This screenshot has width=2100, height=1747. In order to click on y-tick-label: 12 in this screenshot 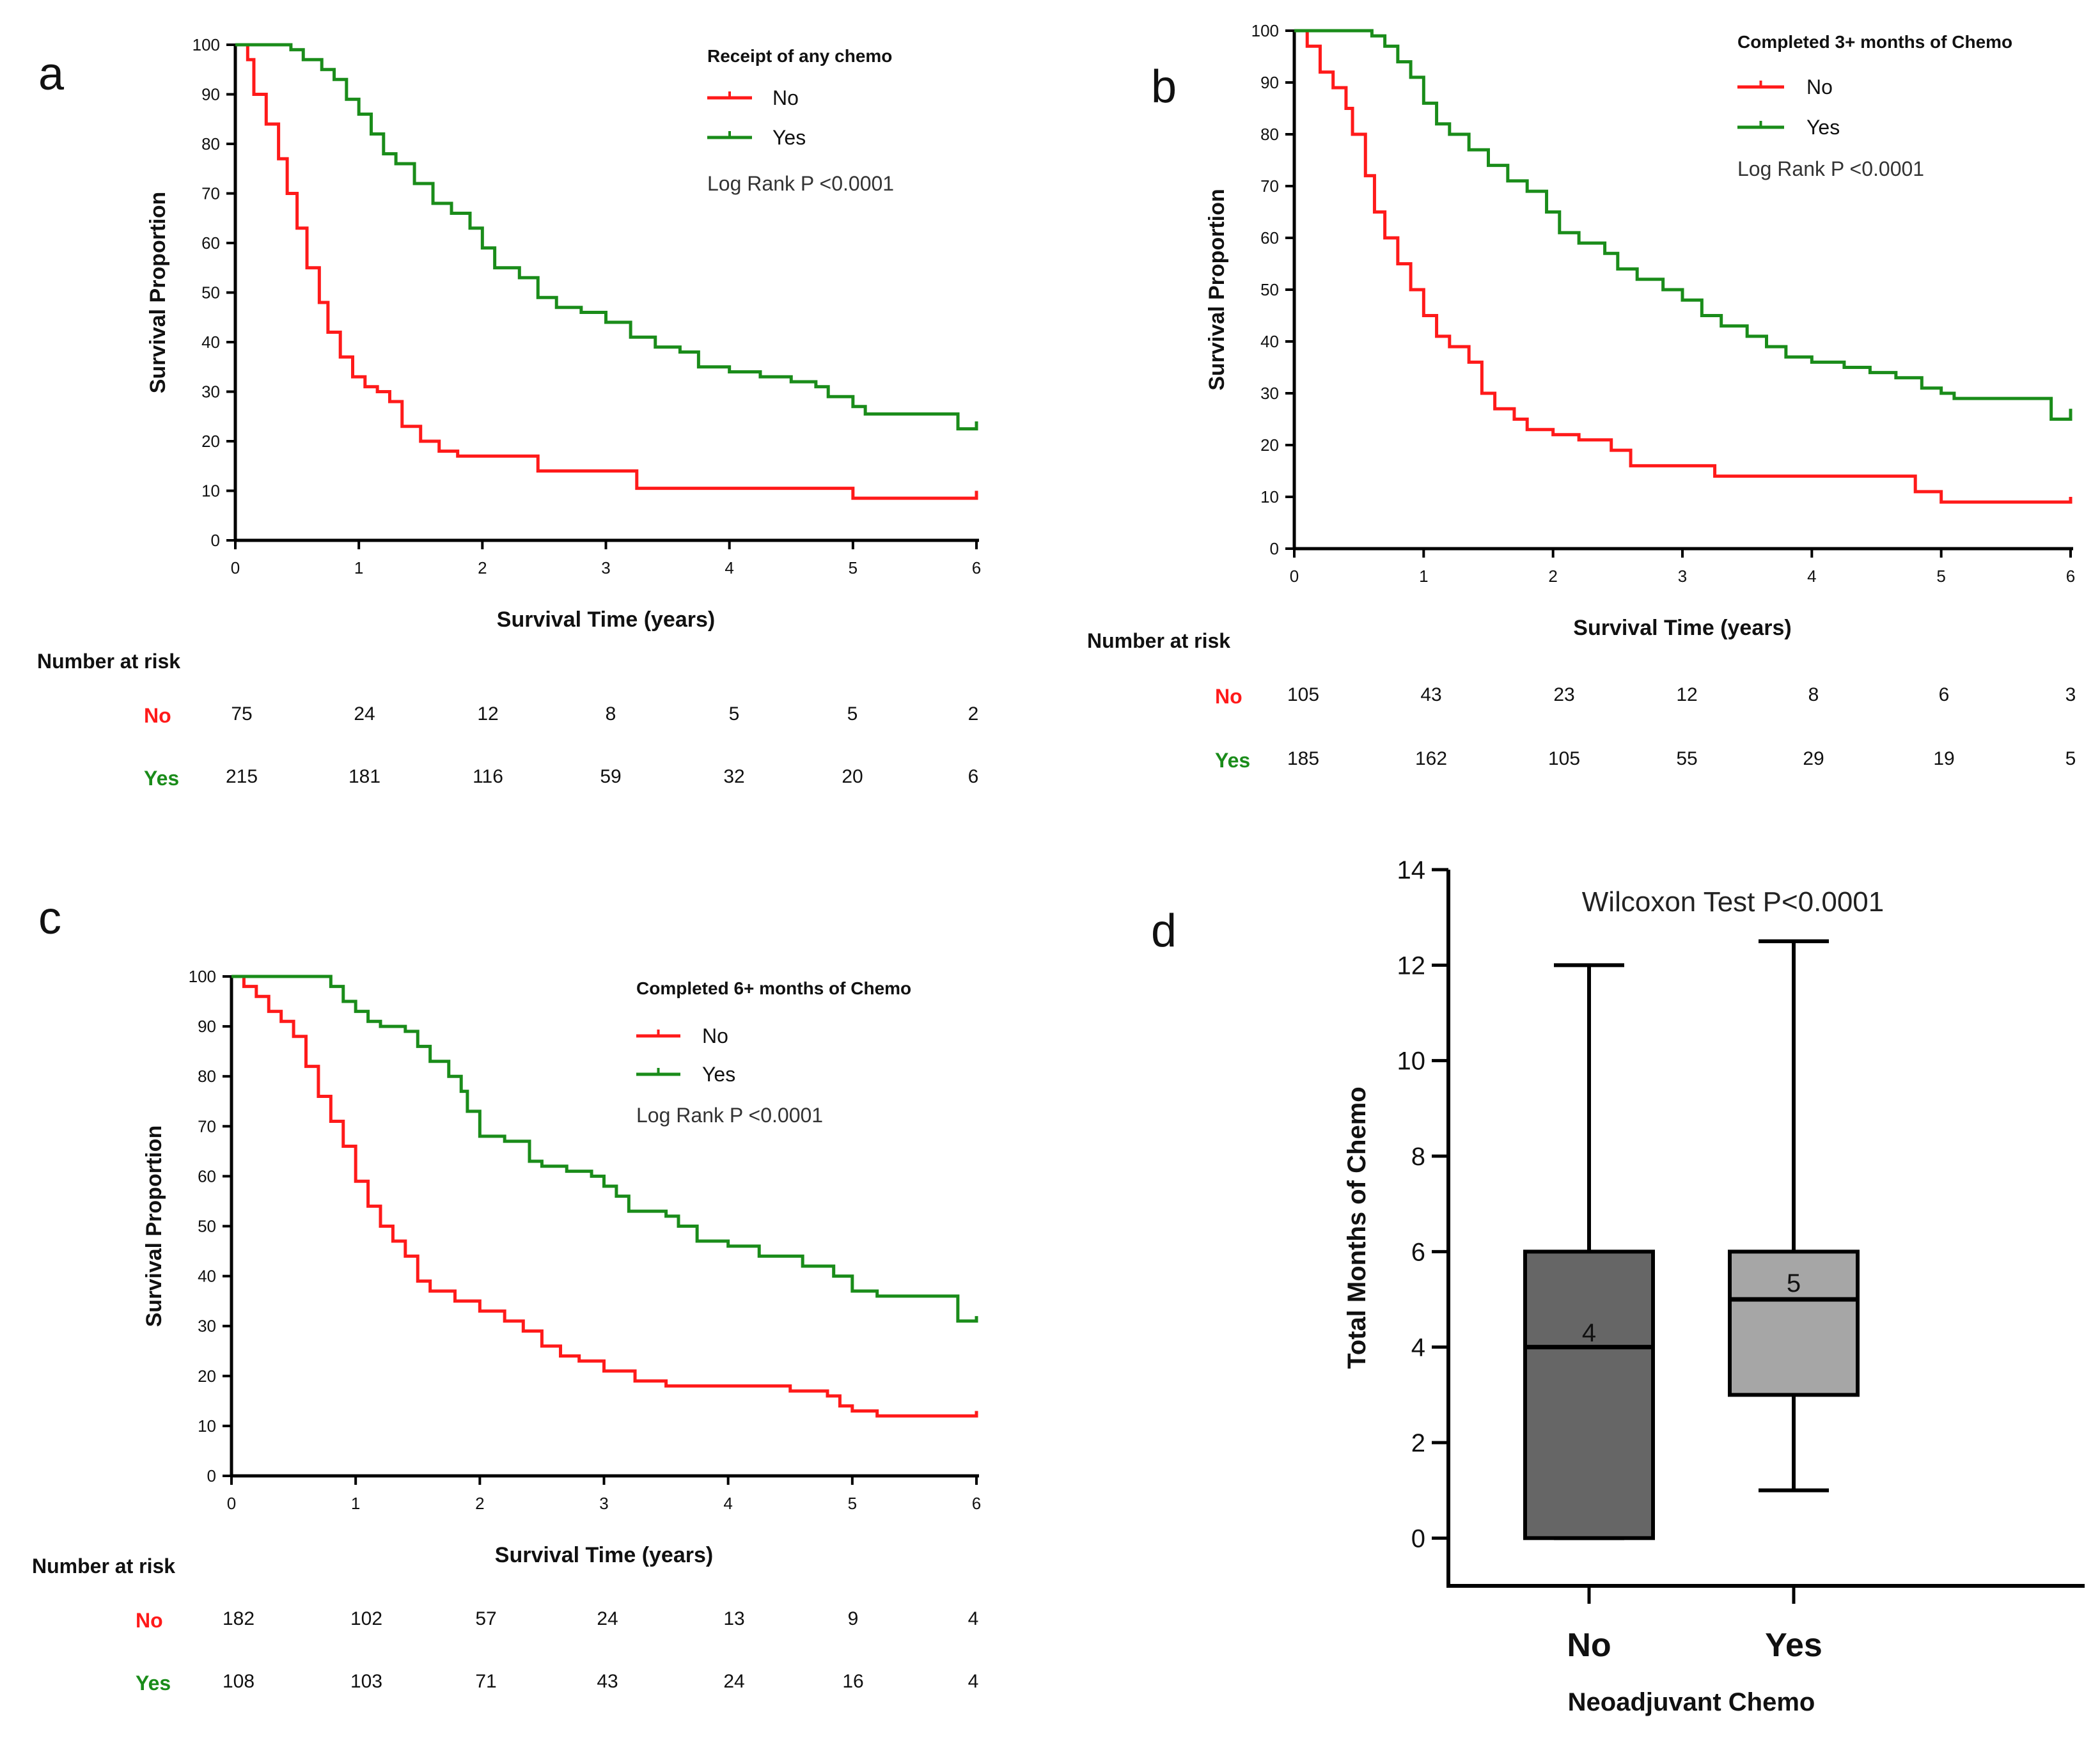, I will do `click(1411, 966)`.